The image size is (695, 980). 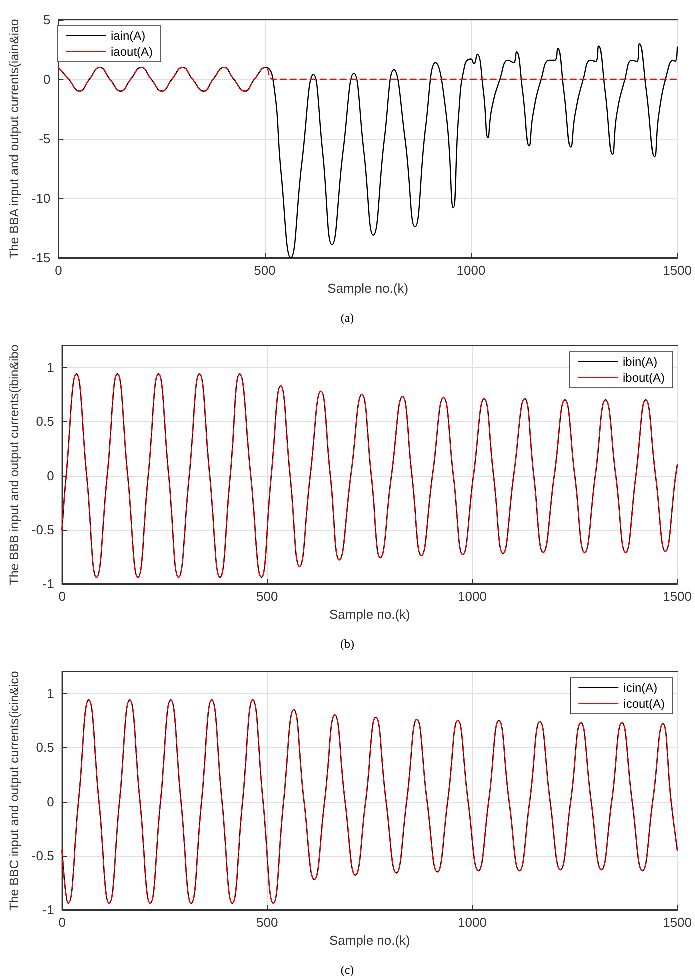 I want to click on y-tick-label: -5, so click(x=45, y=139).